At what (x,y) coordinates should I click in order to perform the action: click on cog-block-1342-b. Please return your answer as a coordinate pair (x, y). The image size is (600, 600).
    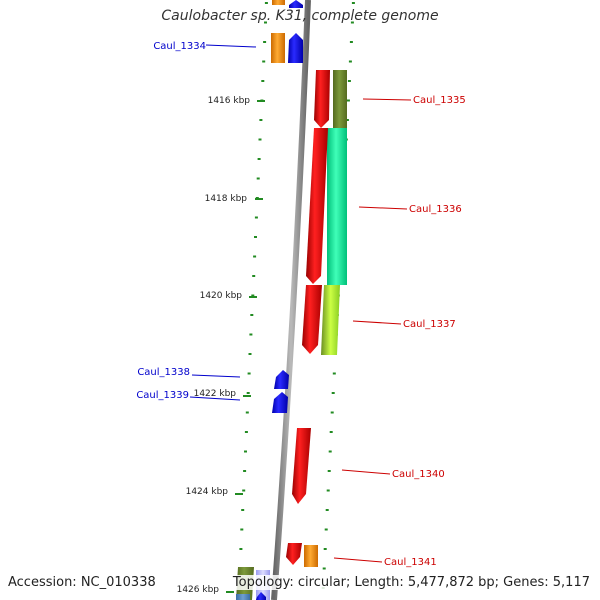
    Looking at the image, I should click on (243, 597).